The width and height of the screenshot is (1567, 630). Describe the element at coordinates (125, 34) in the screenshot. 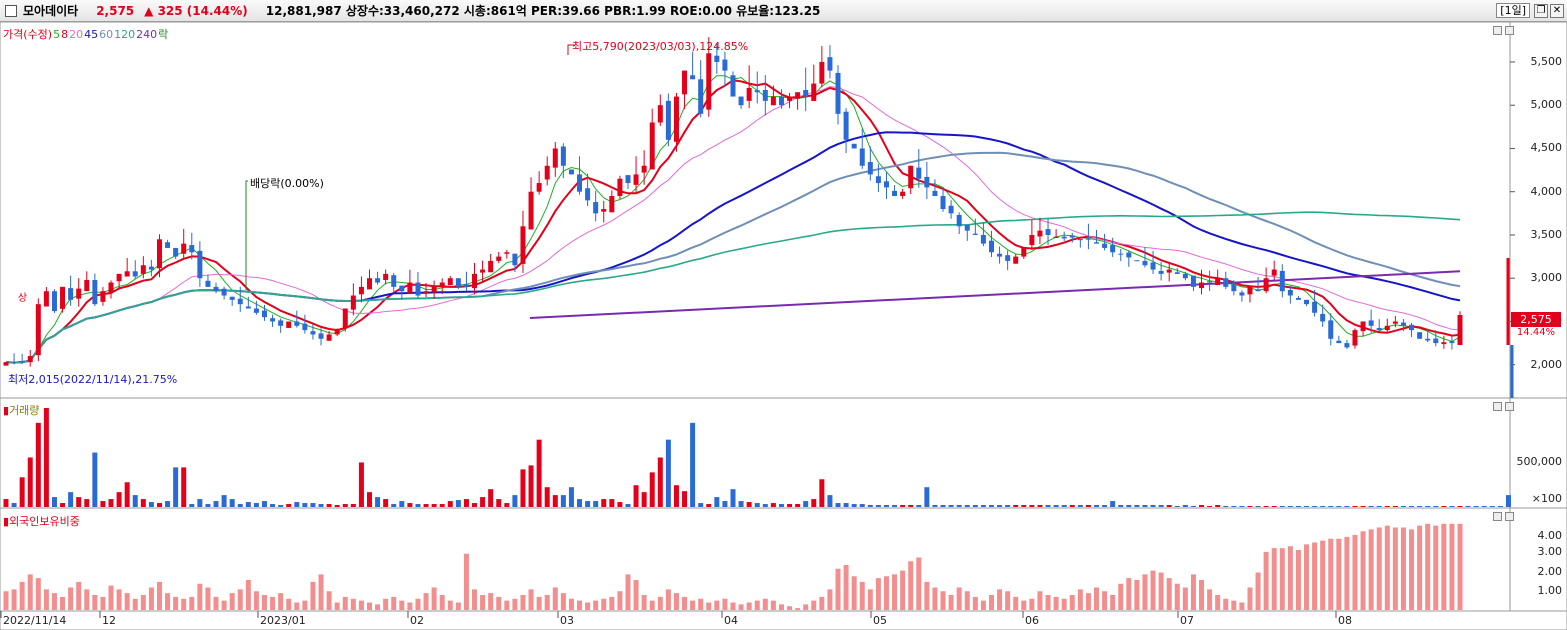

I see `legend-item: 120` at that location.